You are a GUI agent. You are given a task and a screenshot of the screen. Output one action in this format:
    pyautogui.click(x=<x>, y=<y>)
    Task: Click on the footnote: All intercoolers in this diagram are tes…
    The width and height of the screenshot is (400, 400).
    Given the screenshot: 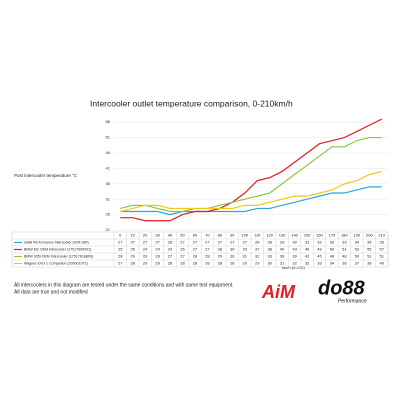 What is the action you would take?
    pyautogui.click(x=124, y=285)
    